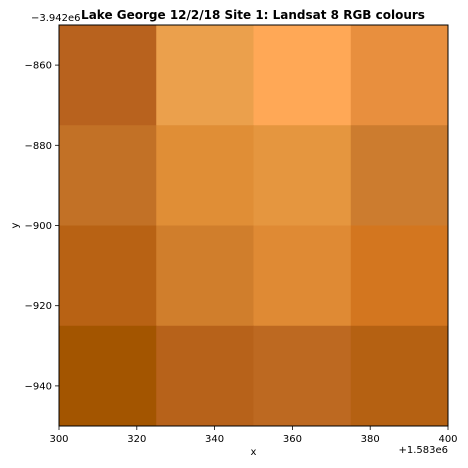 The width and height of the screenshot is (468, 468). I want to click on y-axis-ticks: −860 −880 −900 −920 −940, so click(42, 226).